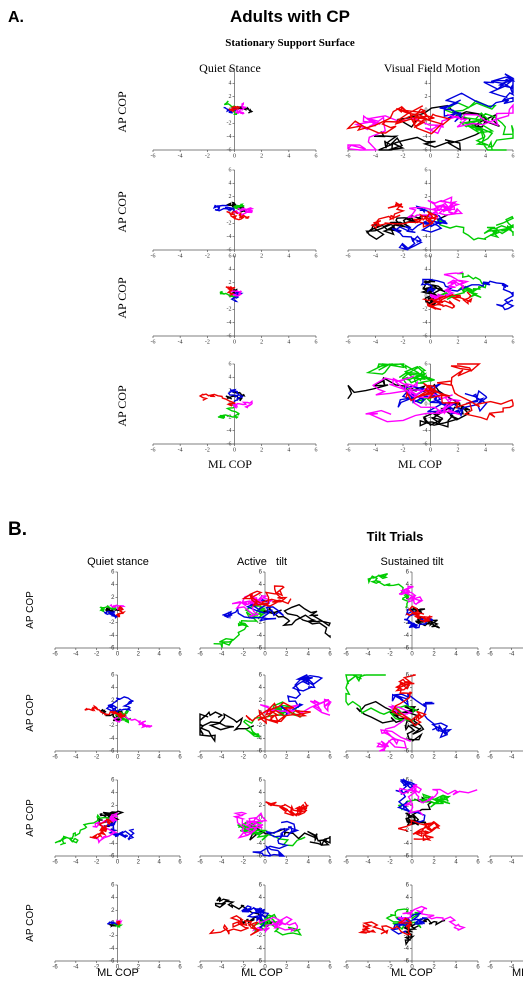  I want to click on column-header: Quiet stance, so click(118, 562).